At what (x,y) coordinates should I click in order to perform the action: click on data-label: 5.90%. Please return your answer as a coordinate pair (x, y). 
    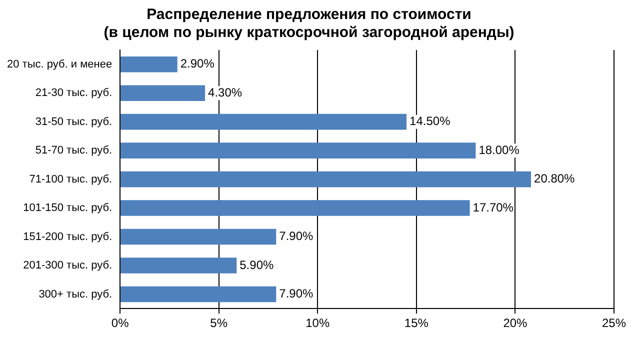
    Looking at the image, I should click on (257, 265).